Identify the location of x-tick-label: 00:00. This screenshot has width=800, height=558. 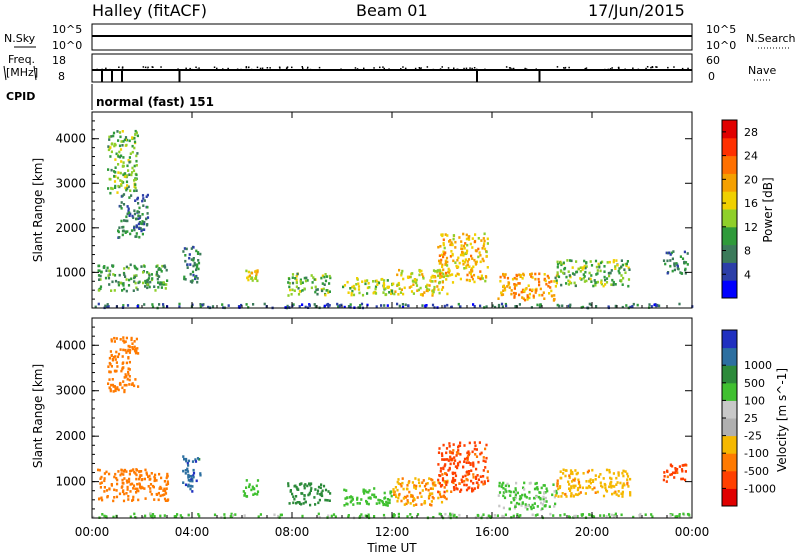
(92, 532).